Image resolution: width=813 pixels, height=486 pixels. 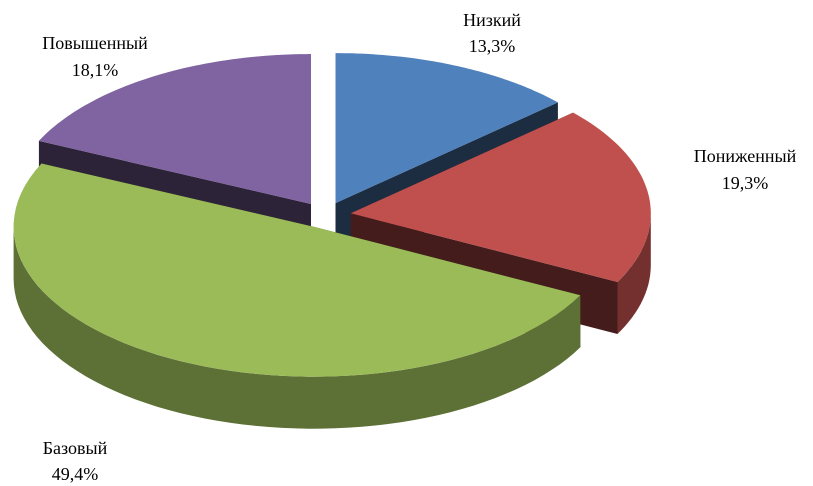 What do you see at coordinates (492, 20) in the screenshot?
I see `slice-label: Низкий` at bounding box center [492, 20].